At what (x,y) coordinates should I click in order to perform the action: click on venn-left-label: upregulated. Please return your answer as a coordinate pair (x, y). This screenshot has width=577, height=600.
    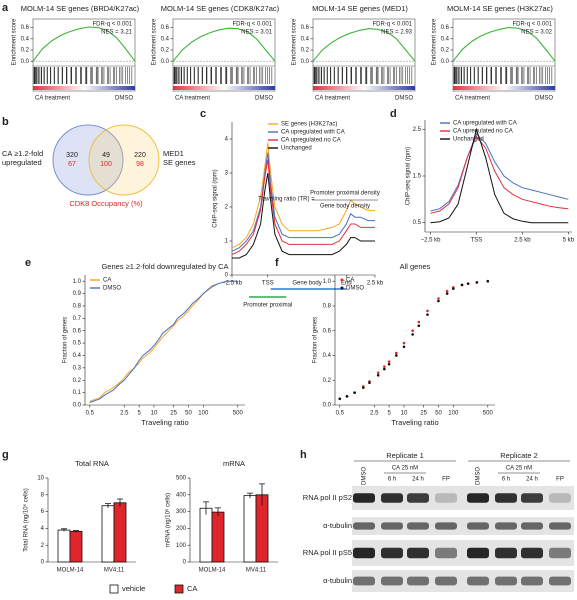
    Looking at the image, I should click on (22, 162).